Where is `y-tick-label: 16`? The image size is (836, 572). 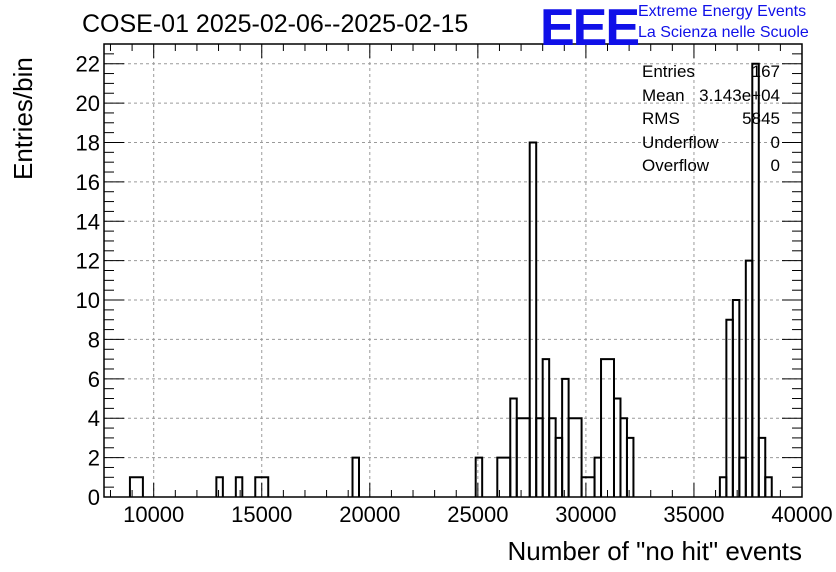 y-tick-label: 16 is located at coordinates (88, 182).